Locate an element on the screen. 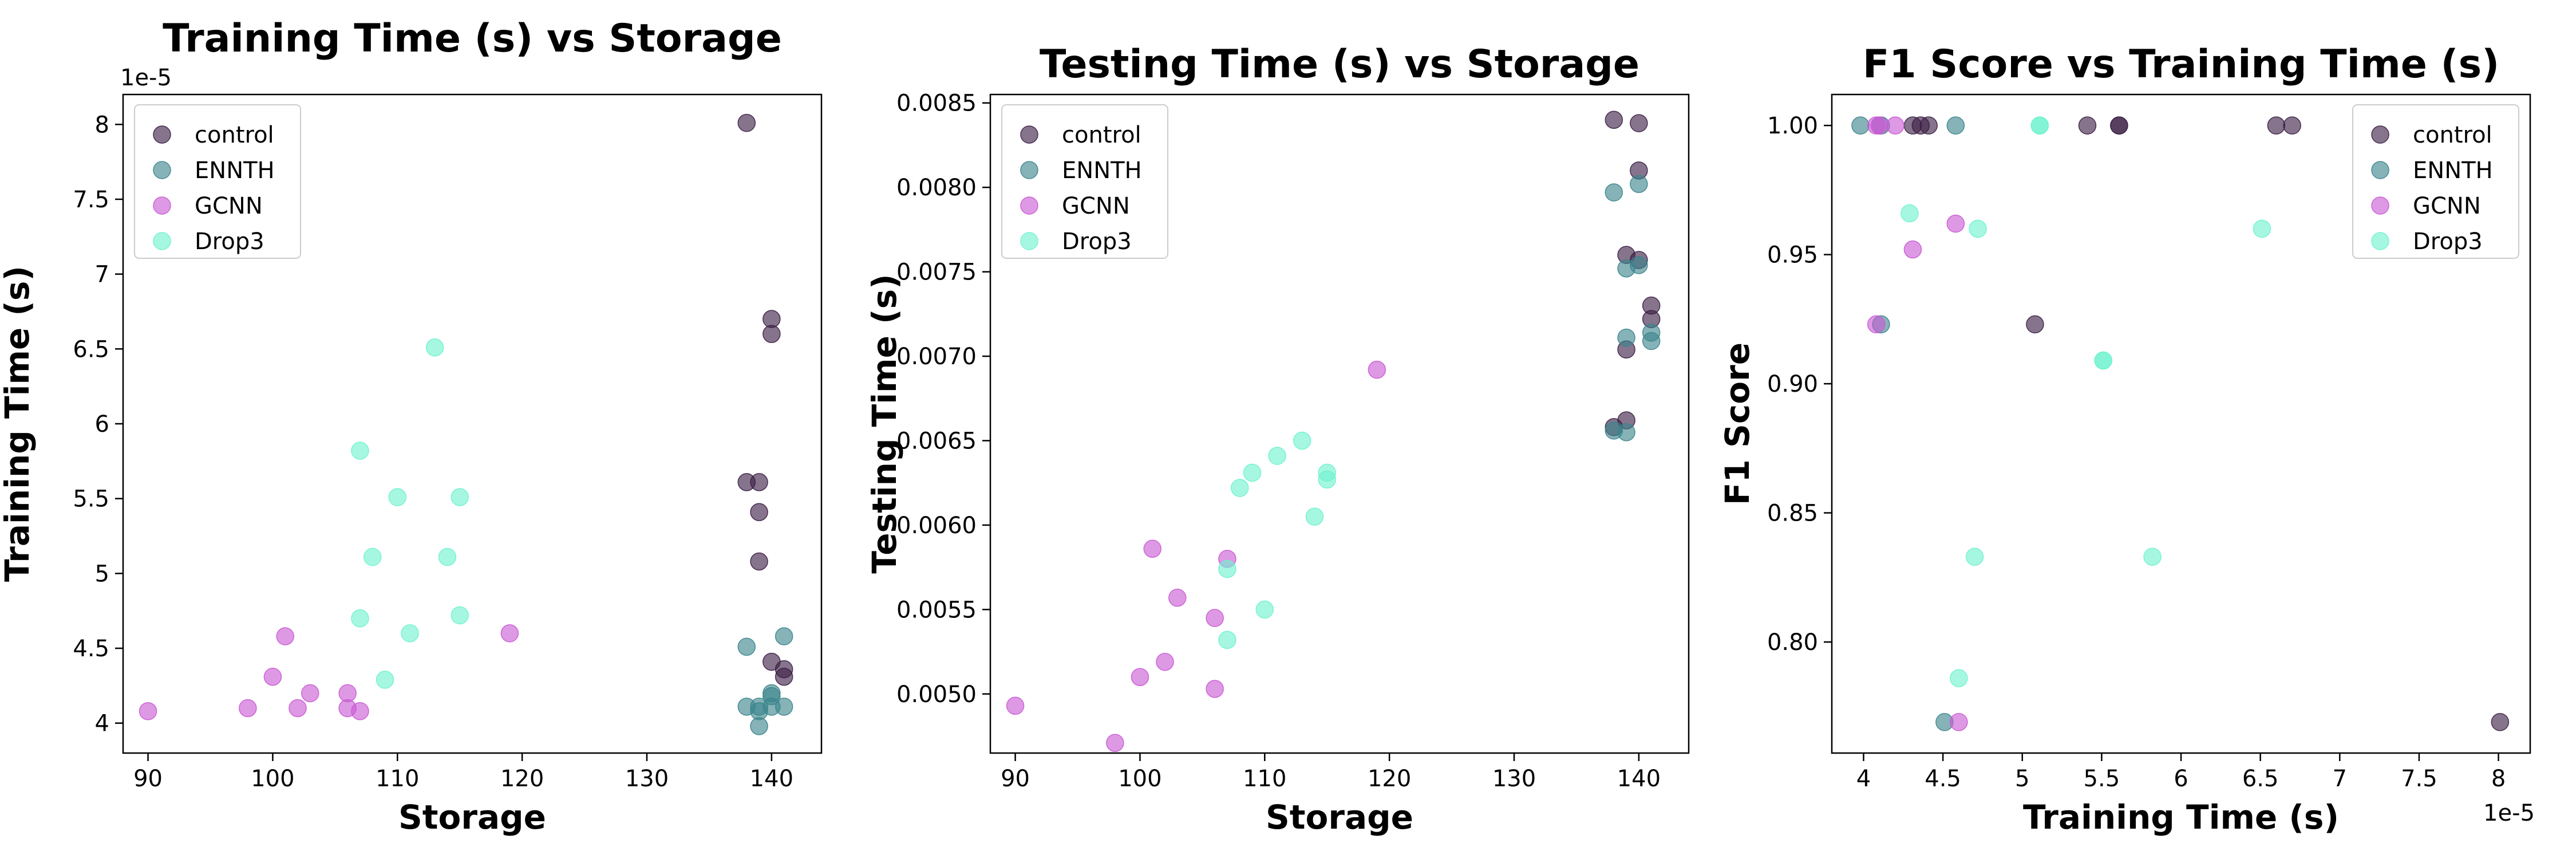 This screenshot has height=859, width=2576. y-tick-label: 4.5 is located at coordinates (91, 649).